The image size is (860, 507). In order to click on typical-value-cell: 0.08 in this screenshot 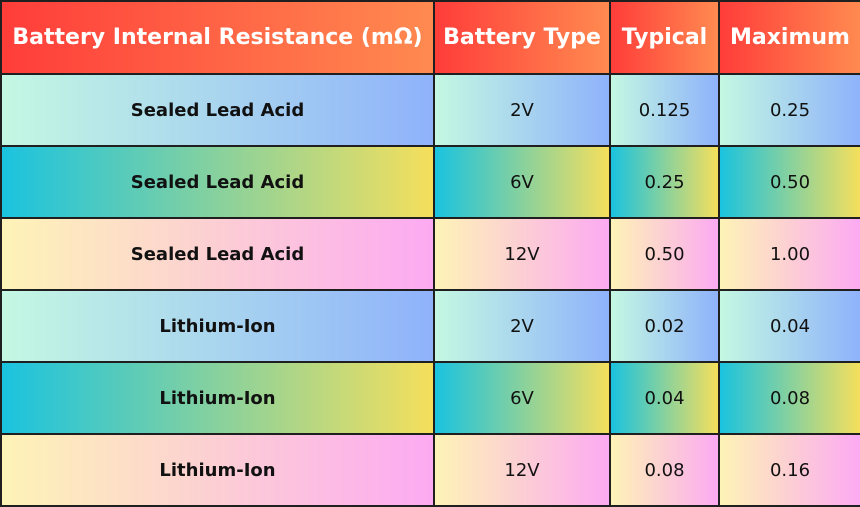, I will do `click(664, 470)`.